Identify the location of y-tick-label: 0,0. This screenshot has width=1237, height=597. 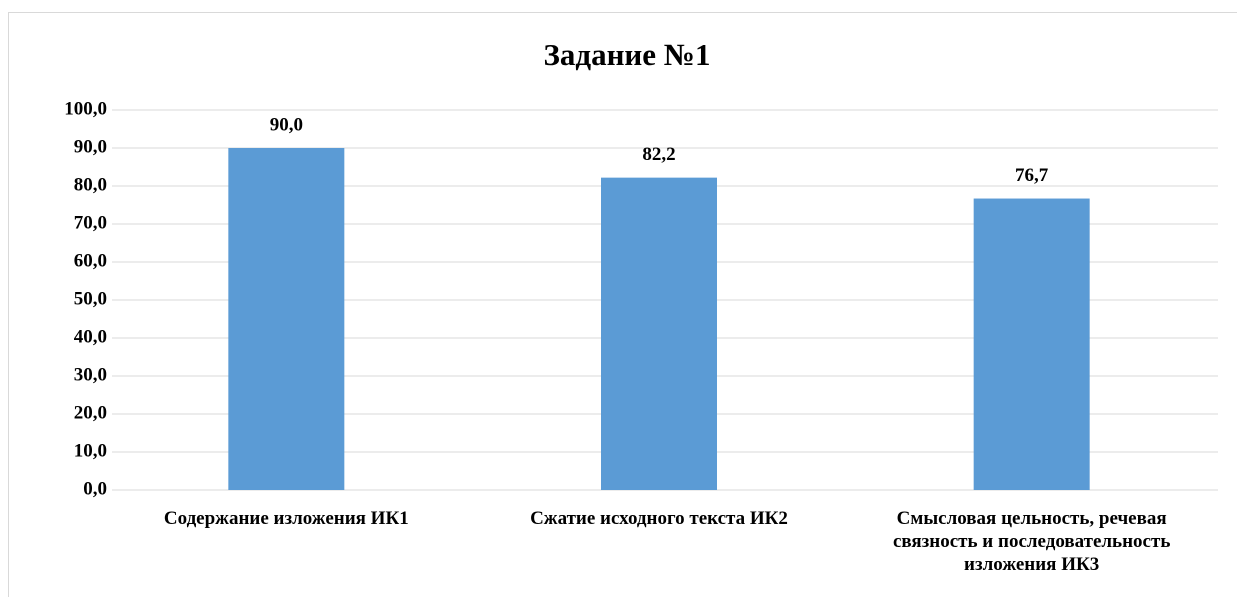
(95, 488).